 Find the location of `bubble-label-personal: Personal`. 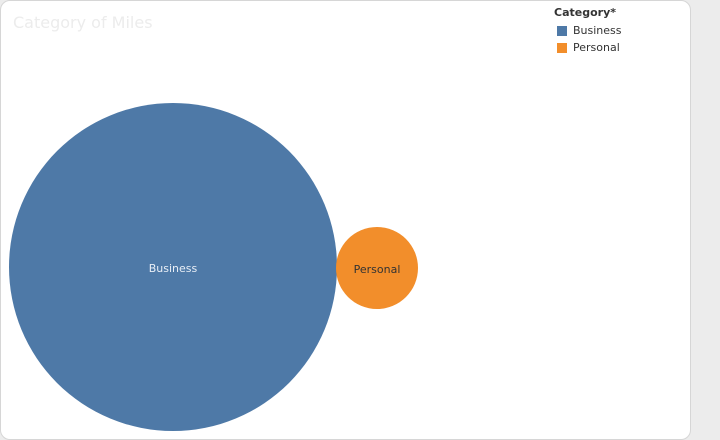

bubble-label-personal: Personal is located at coordinates (377, 269).